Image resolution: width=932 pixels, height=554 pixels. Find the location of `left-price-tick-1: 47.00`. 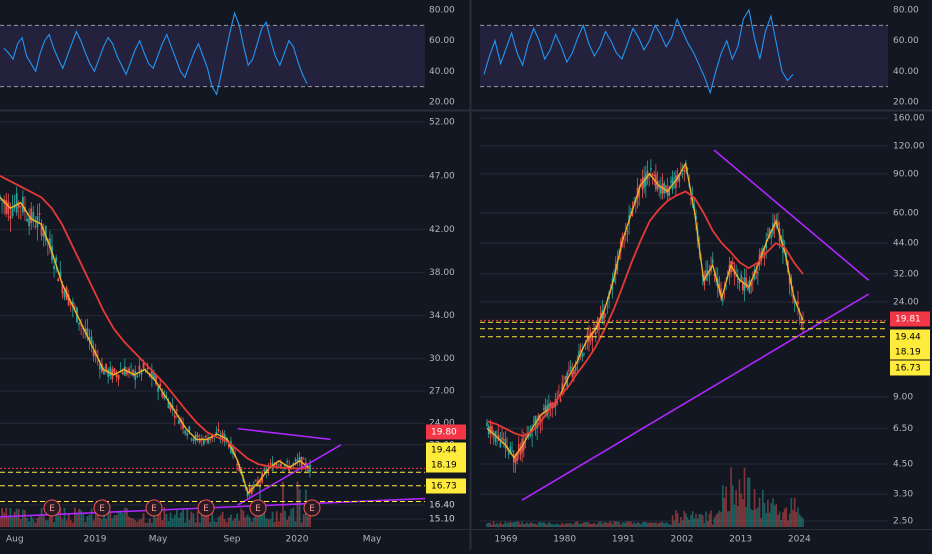

left-price-tick-1: 47.00 is located at coordinates (442, 176).